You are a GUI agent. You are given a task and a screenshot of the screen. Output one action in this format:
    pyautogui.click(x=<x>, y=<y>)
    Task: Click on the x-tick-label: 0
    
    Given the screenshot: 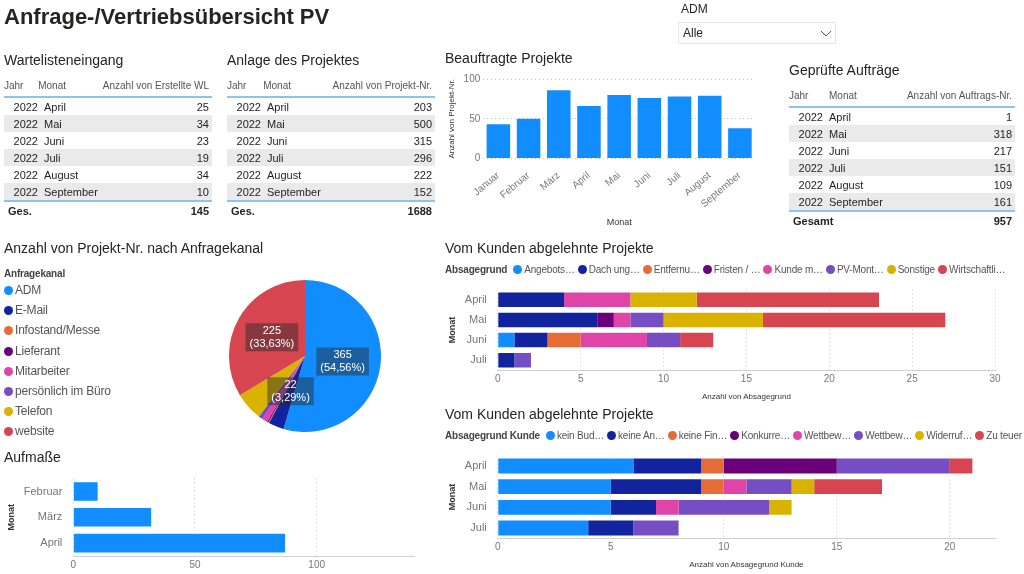 What is the action you would take?
    pyautogui.click(x=498, y=379)
    